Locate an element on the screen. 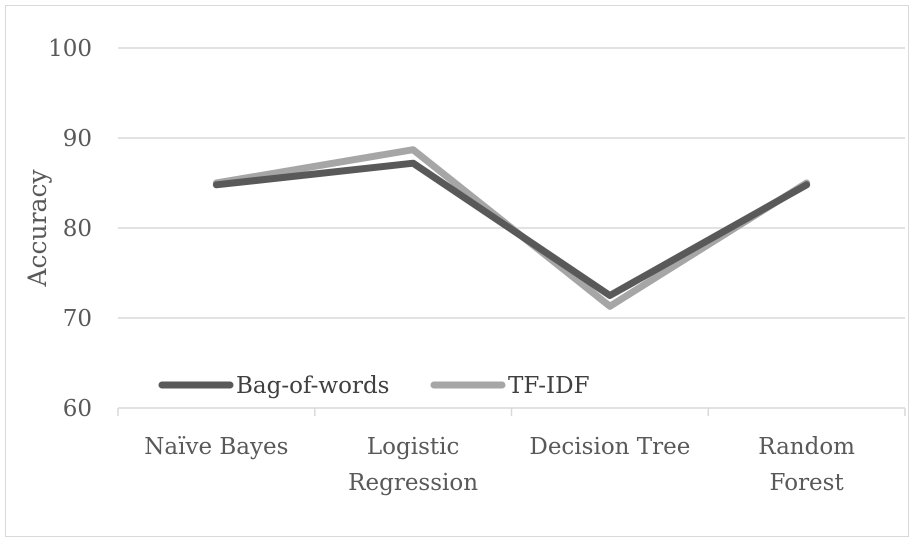 This screenshot has height=544, width=916. x-category-label: Naïve Bayes is located at coordinates (216, 447).